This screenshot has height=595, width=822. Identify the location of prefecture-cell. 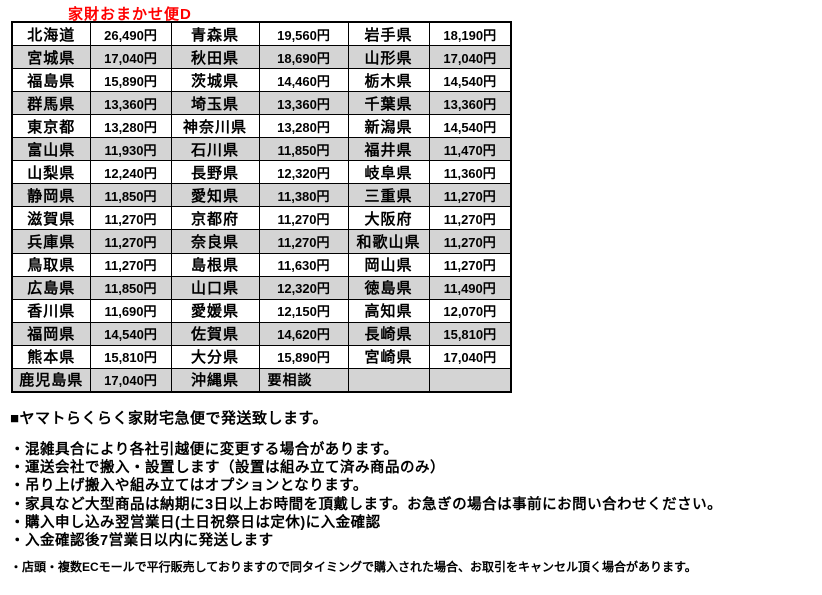
(388, 380).